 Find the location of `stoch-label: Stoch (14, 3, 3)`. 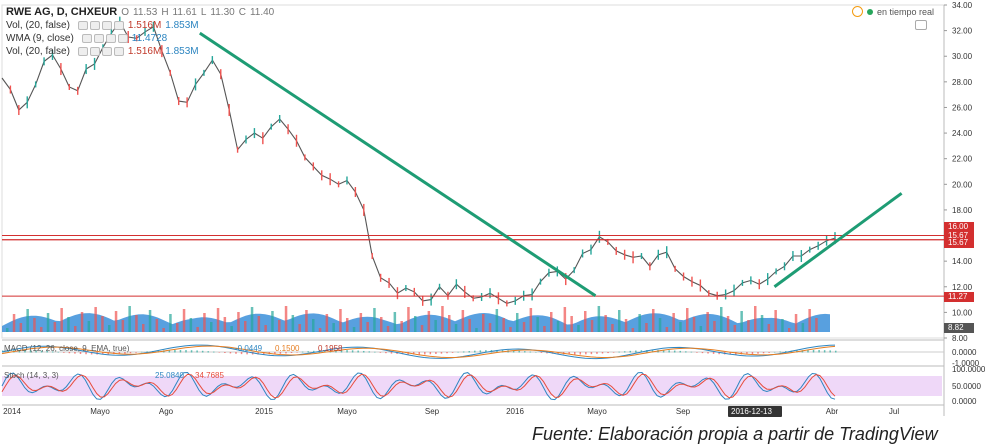

stoch-label: Stoch (14, 3, 3) is located at coordinates (31, 375).